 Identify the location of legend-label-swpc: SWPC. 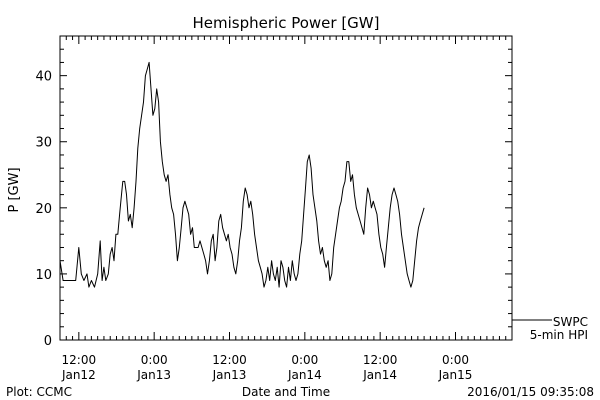
(570, 322).